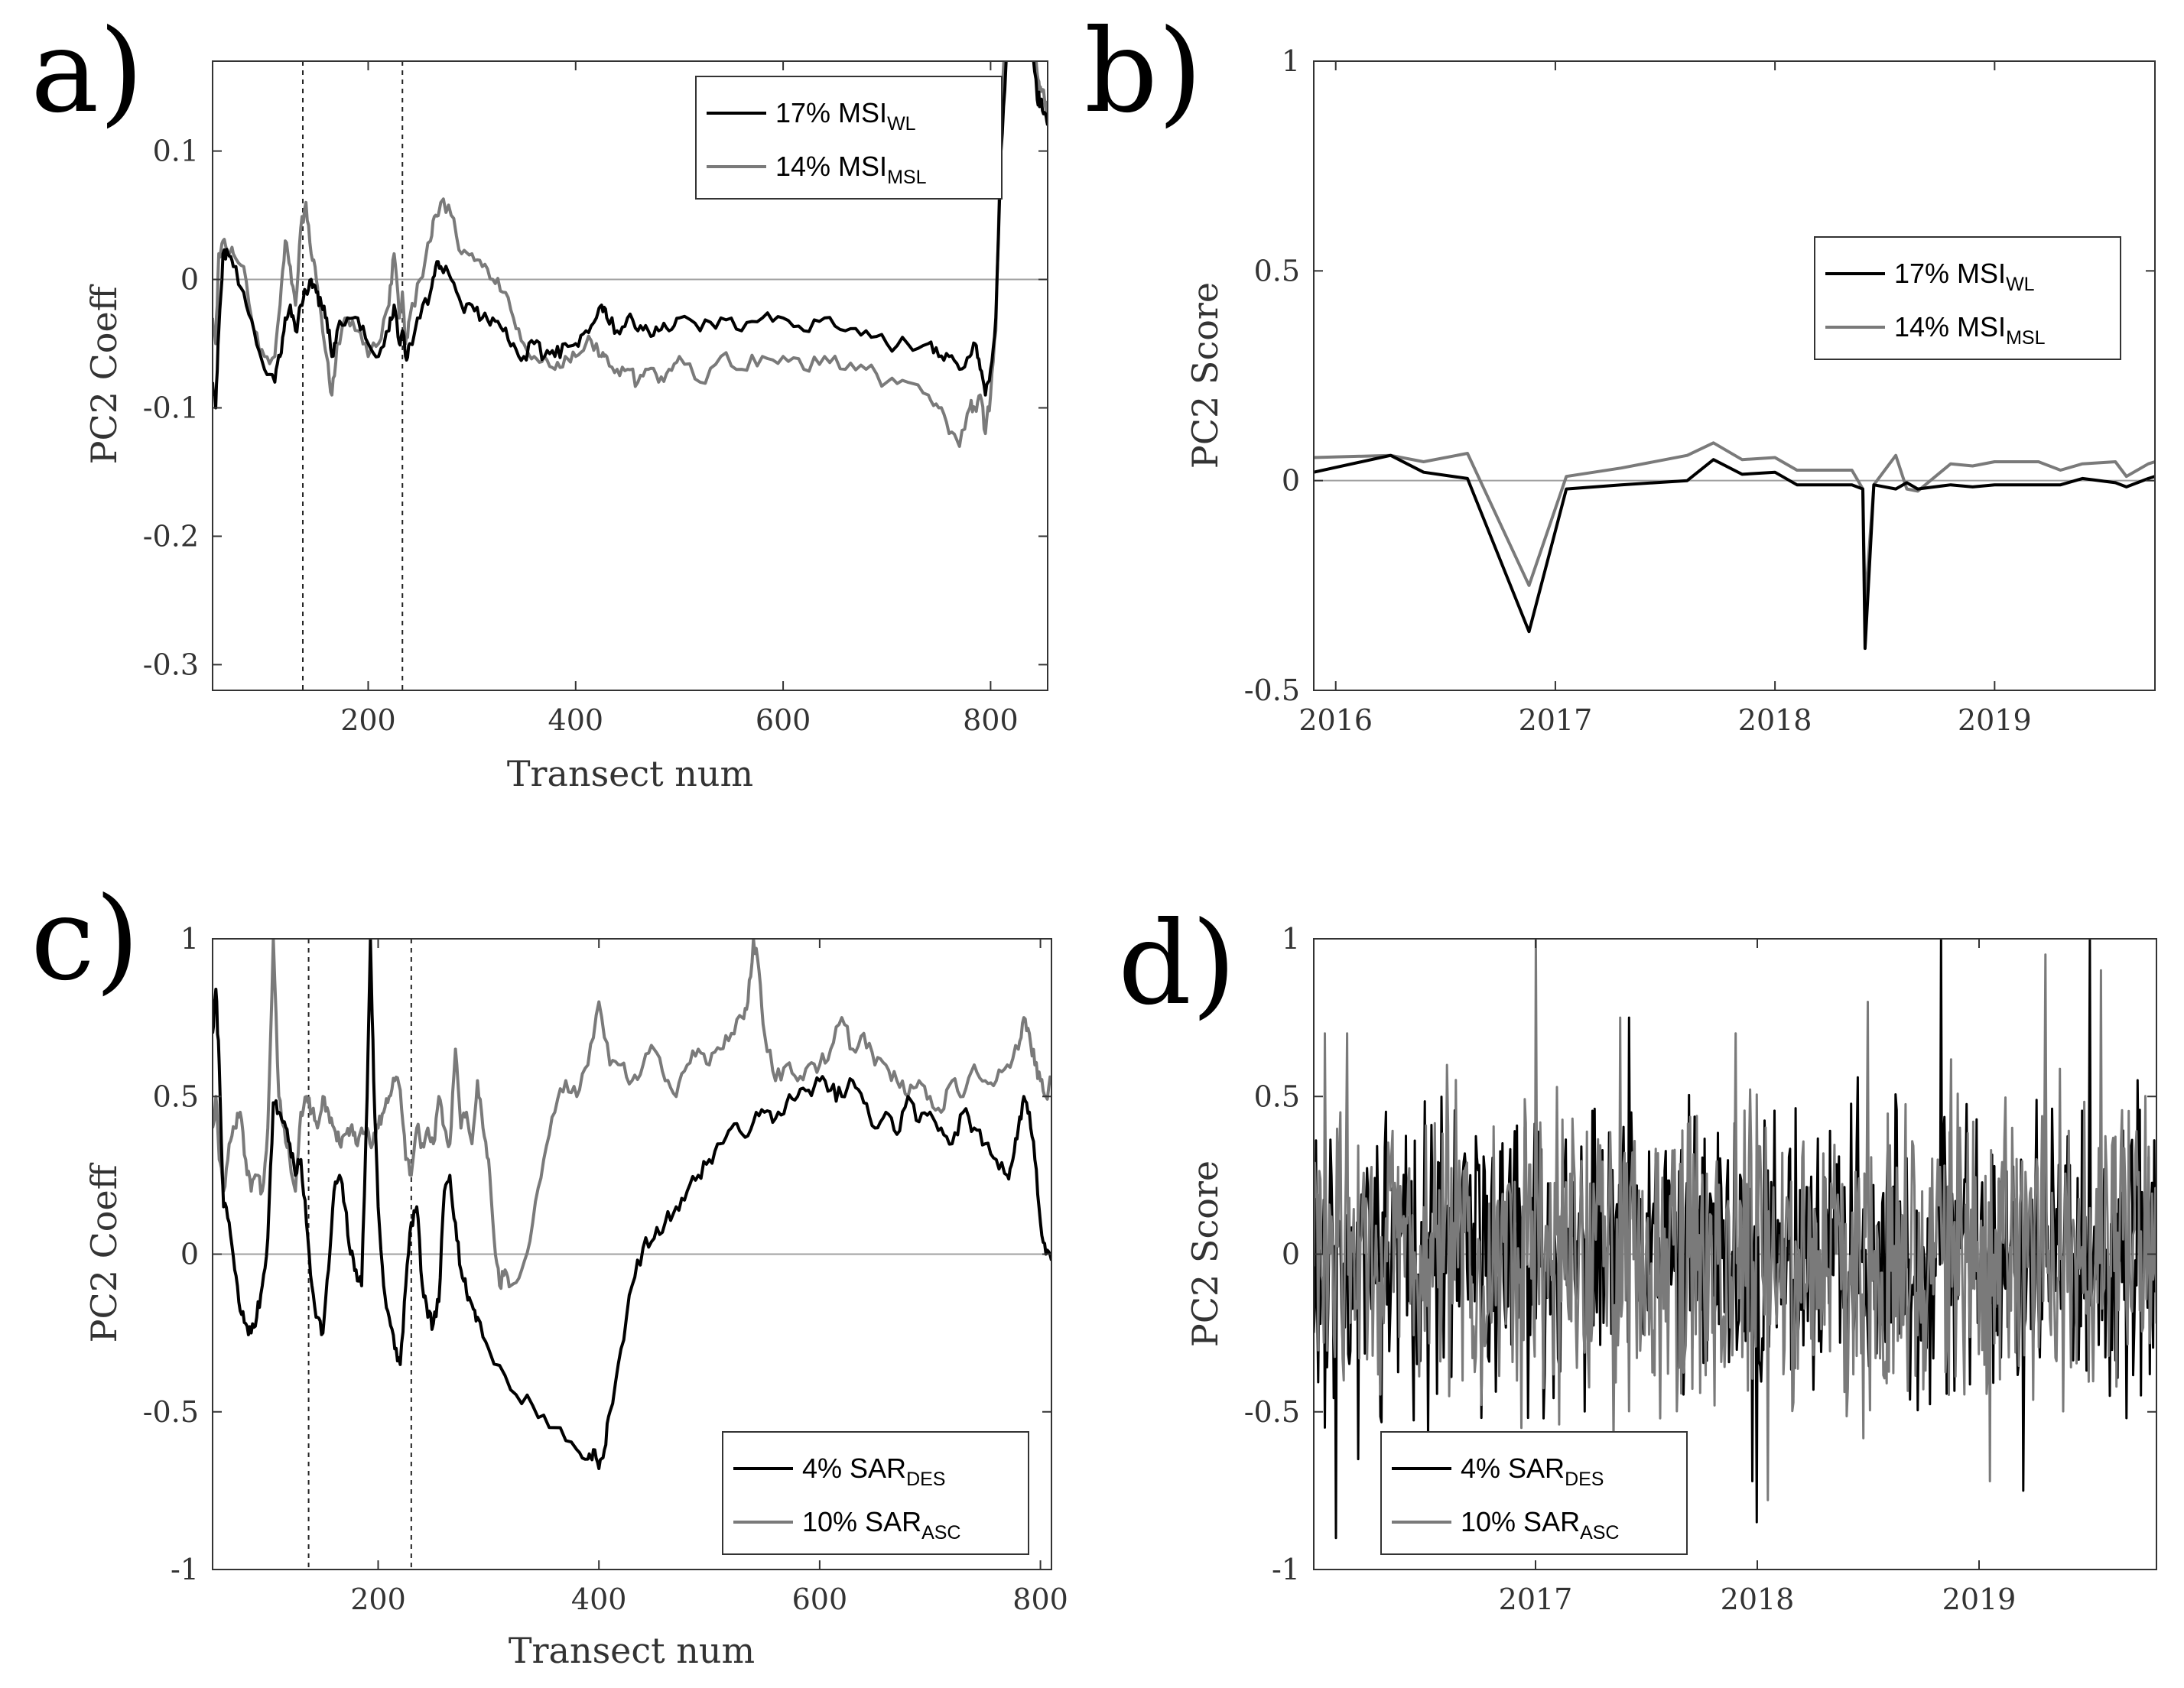 The height and width of the screenshot is (1688, 2184). Describe the element at coordinates (87, 71) in the screenshot. I see `panel-label-a: a)` at that location.